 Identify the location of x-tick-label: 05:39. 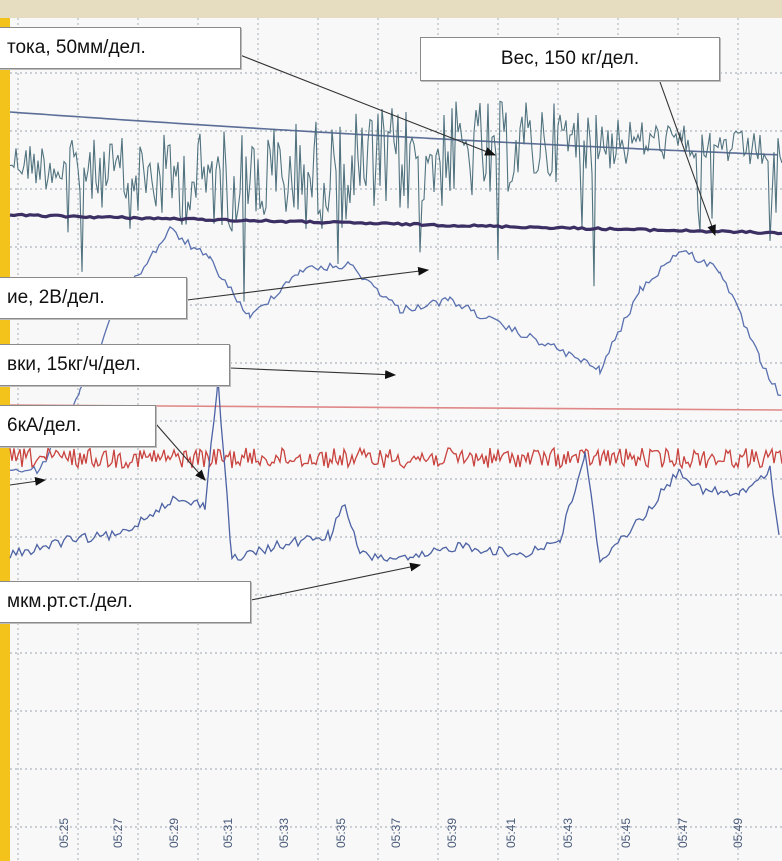
(452, 833).